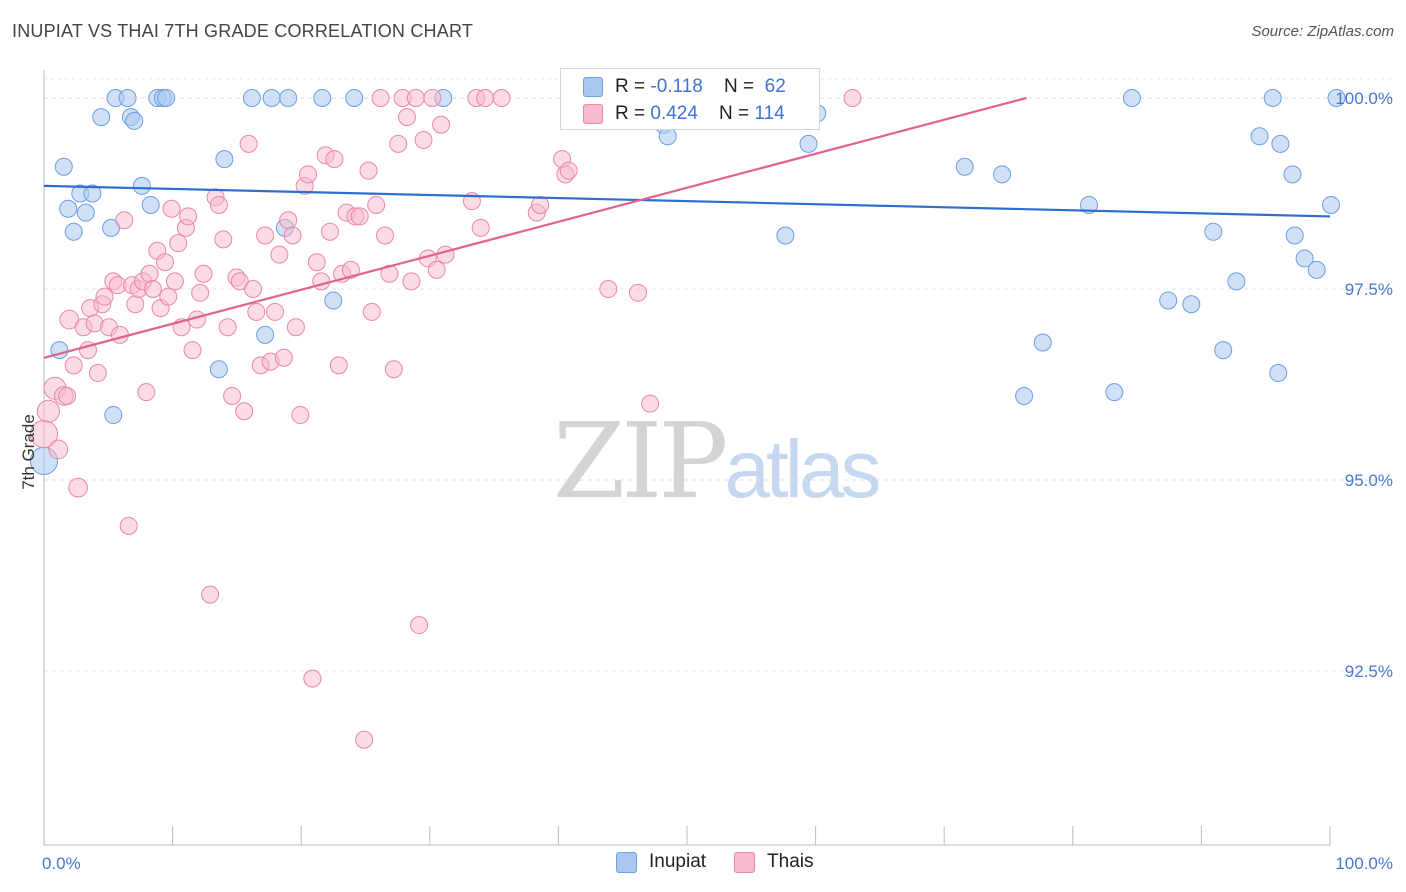 The image size is (1406, 892). Describe the element at coordinates (61, 863) in the screenshot. I see `x-tick-label: 0.0%` at that location.